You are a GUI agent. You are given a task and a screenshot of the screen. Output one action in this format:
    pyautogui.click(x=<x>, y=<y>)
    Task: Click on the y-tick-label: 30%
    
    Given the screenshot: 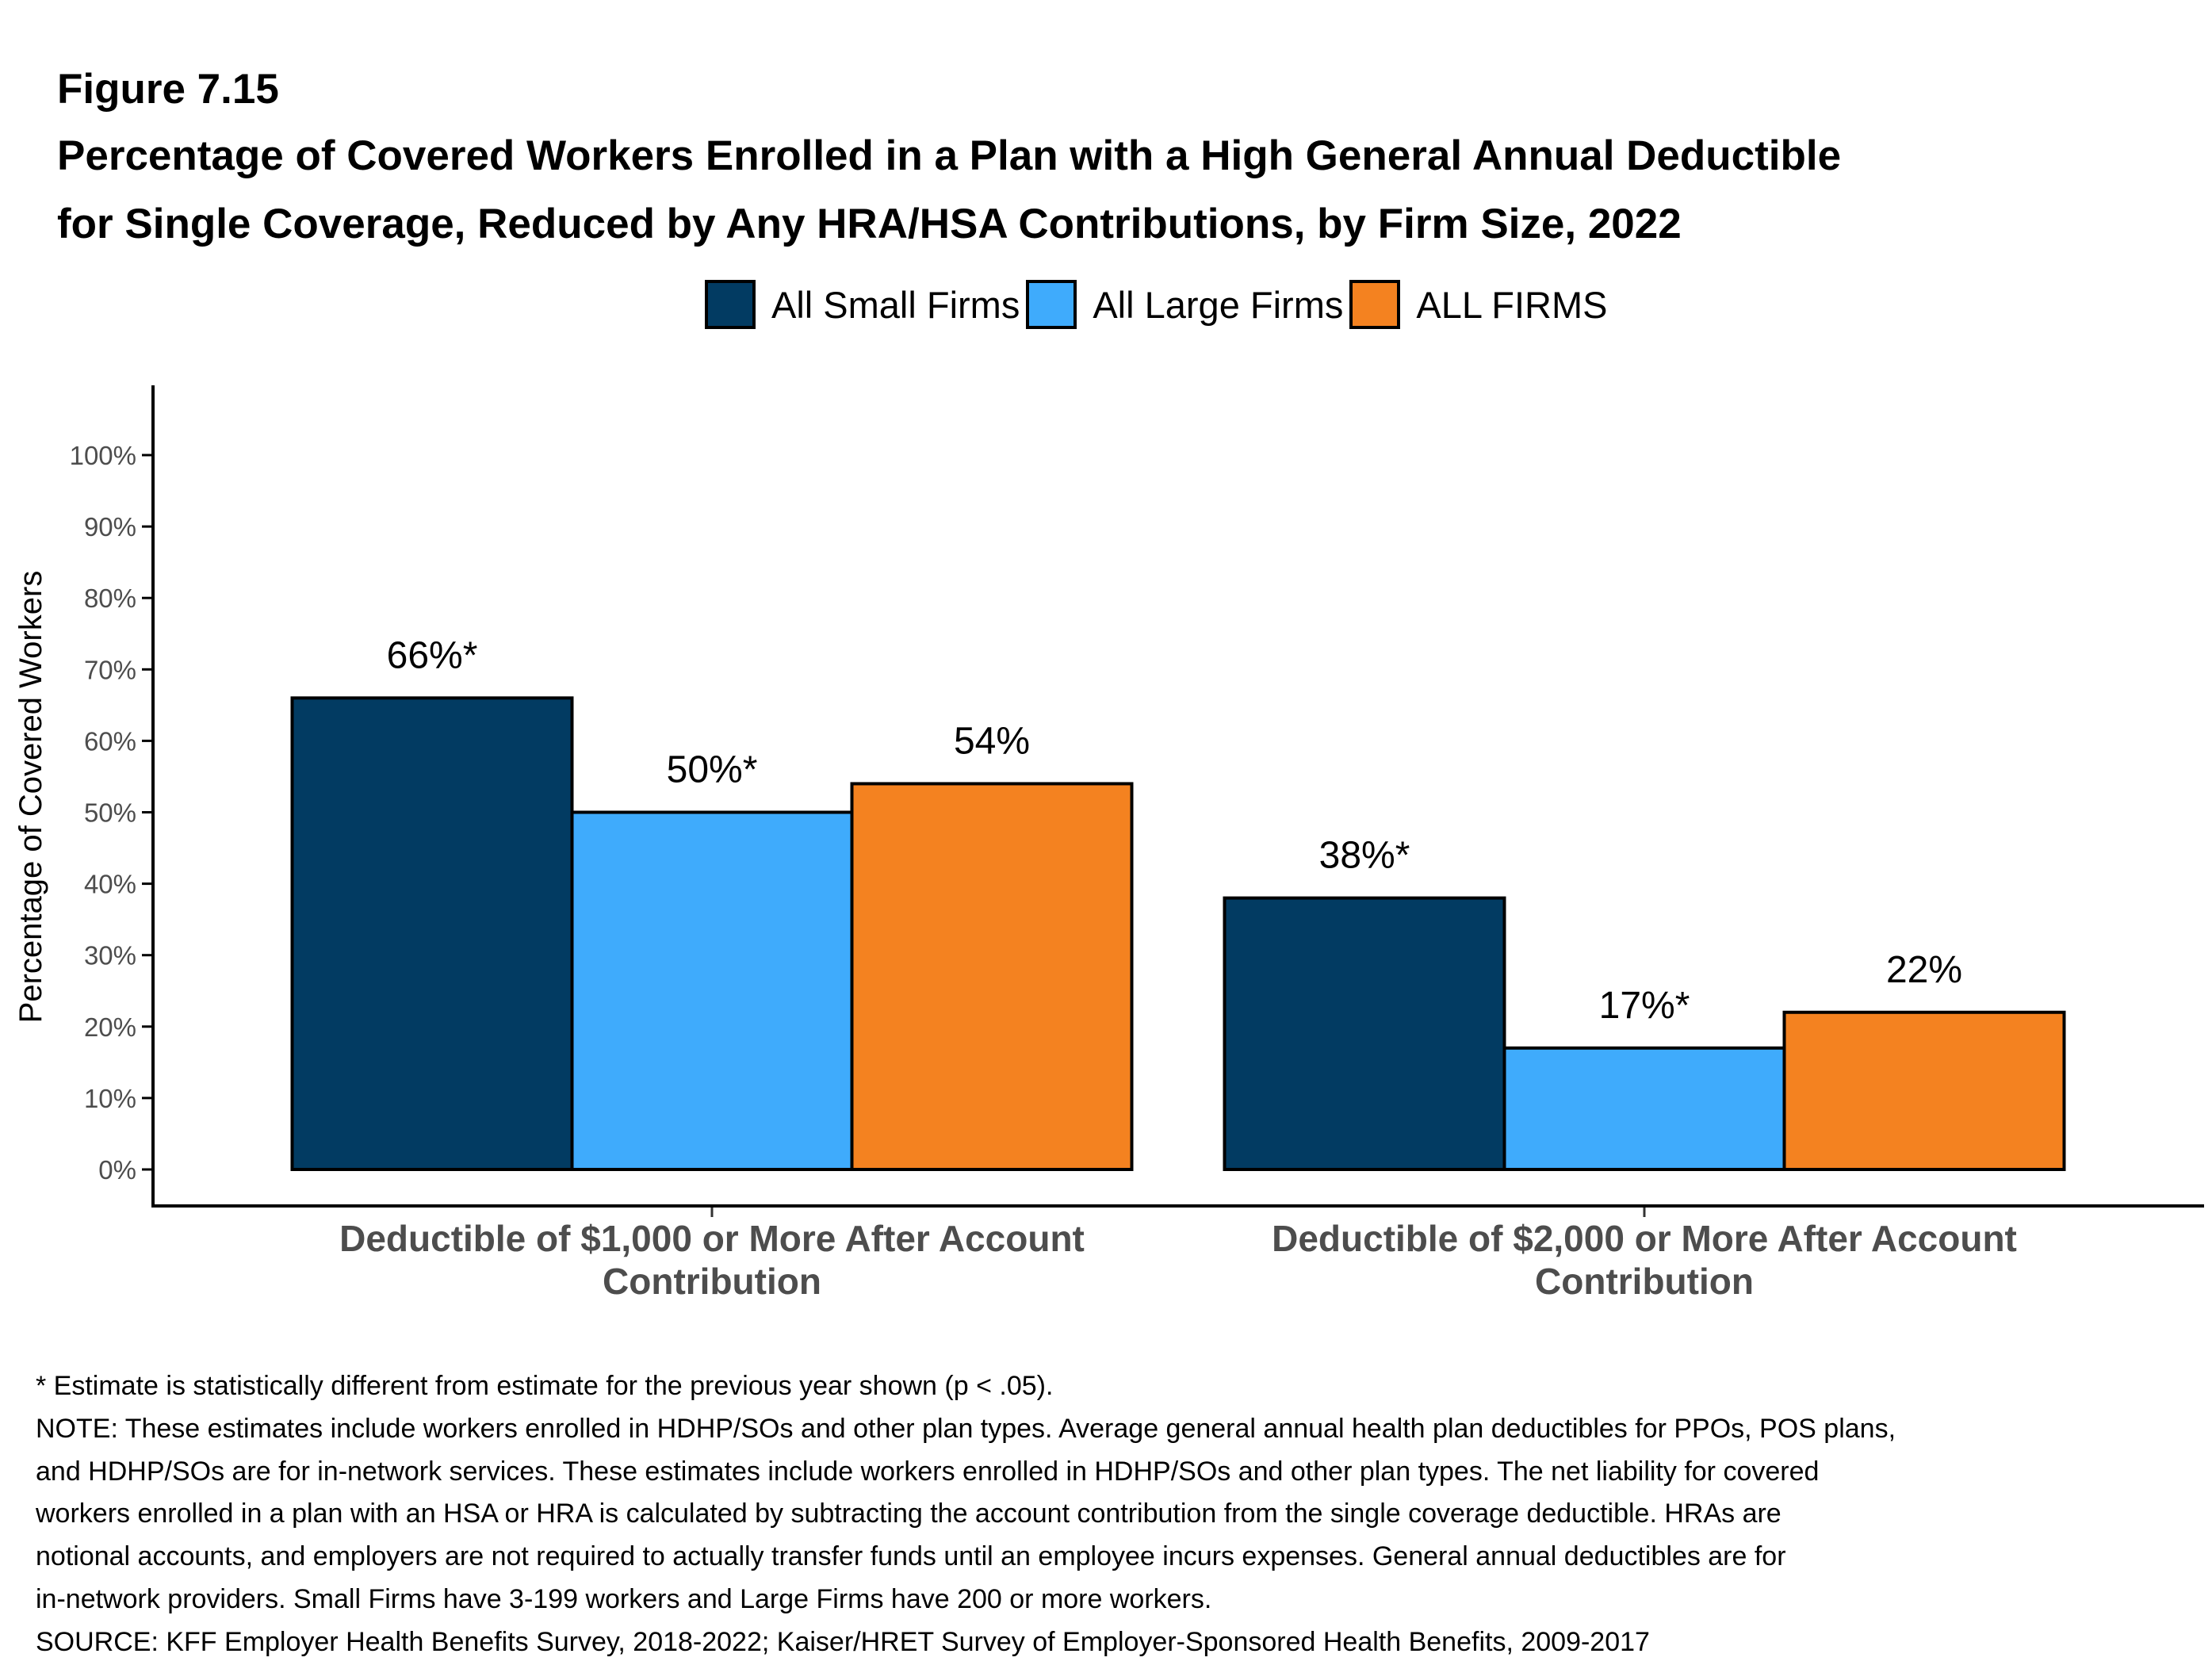 What is the action you would take?
    pyautogui.click(x=110, y=955)
    